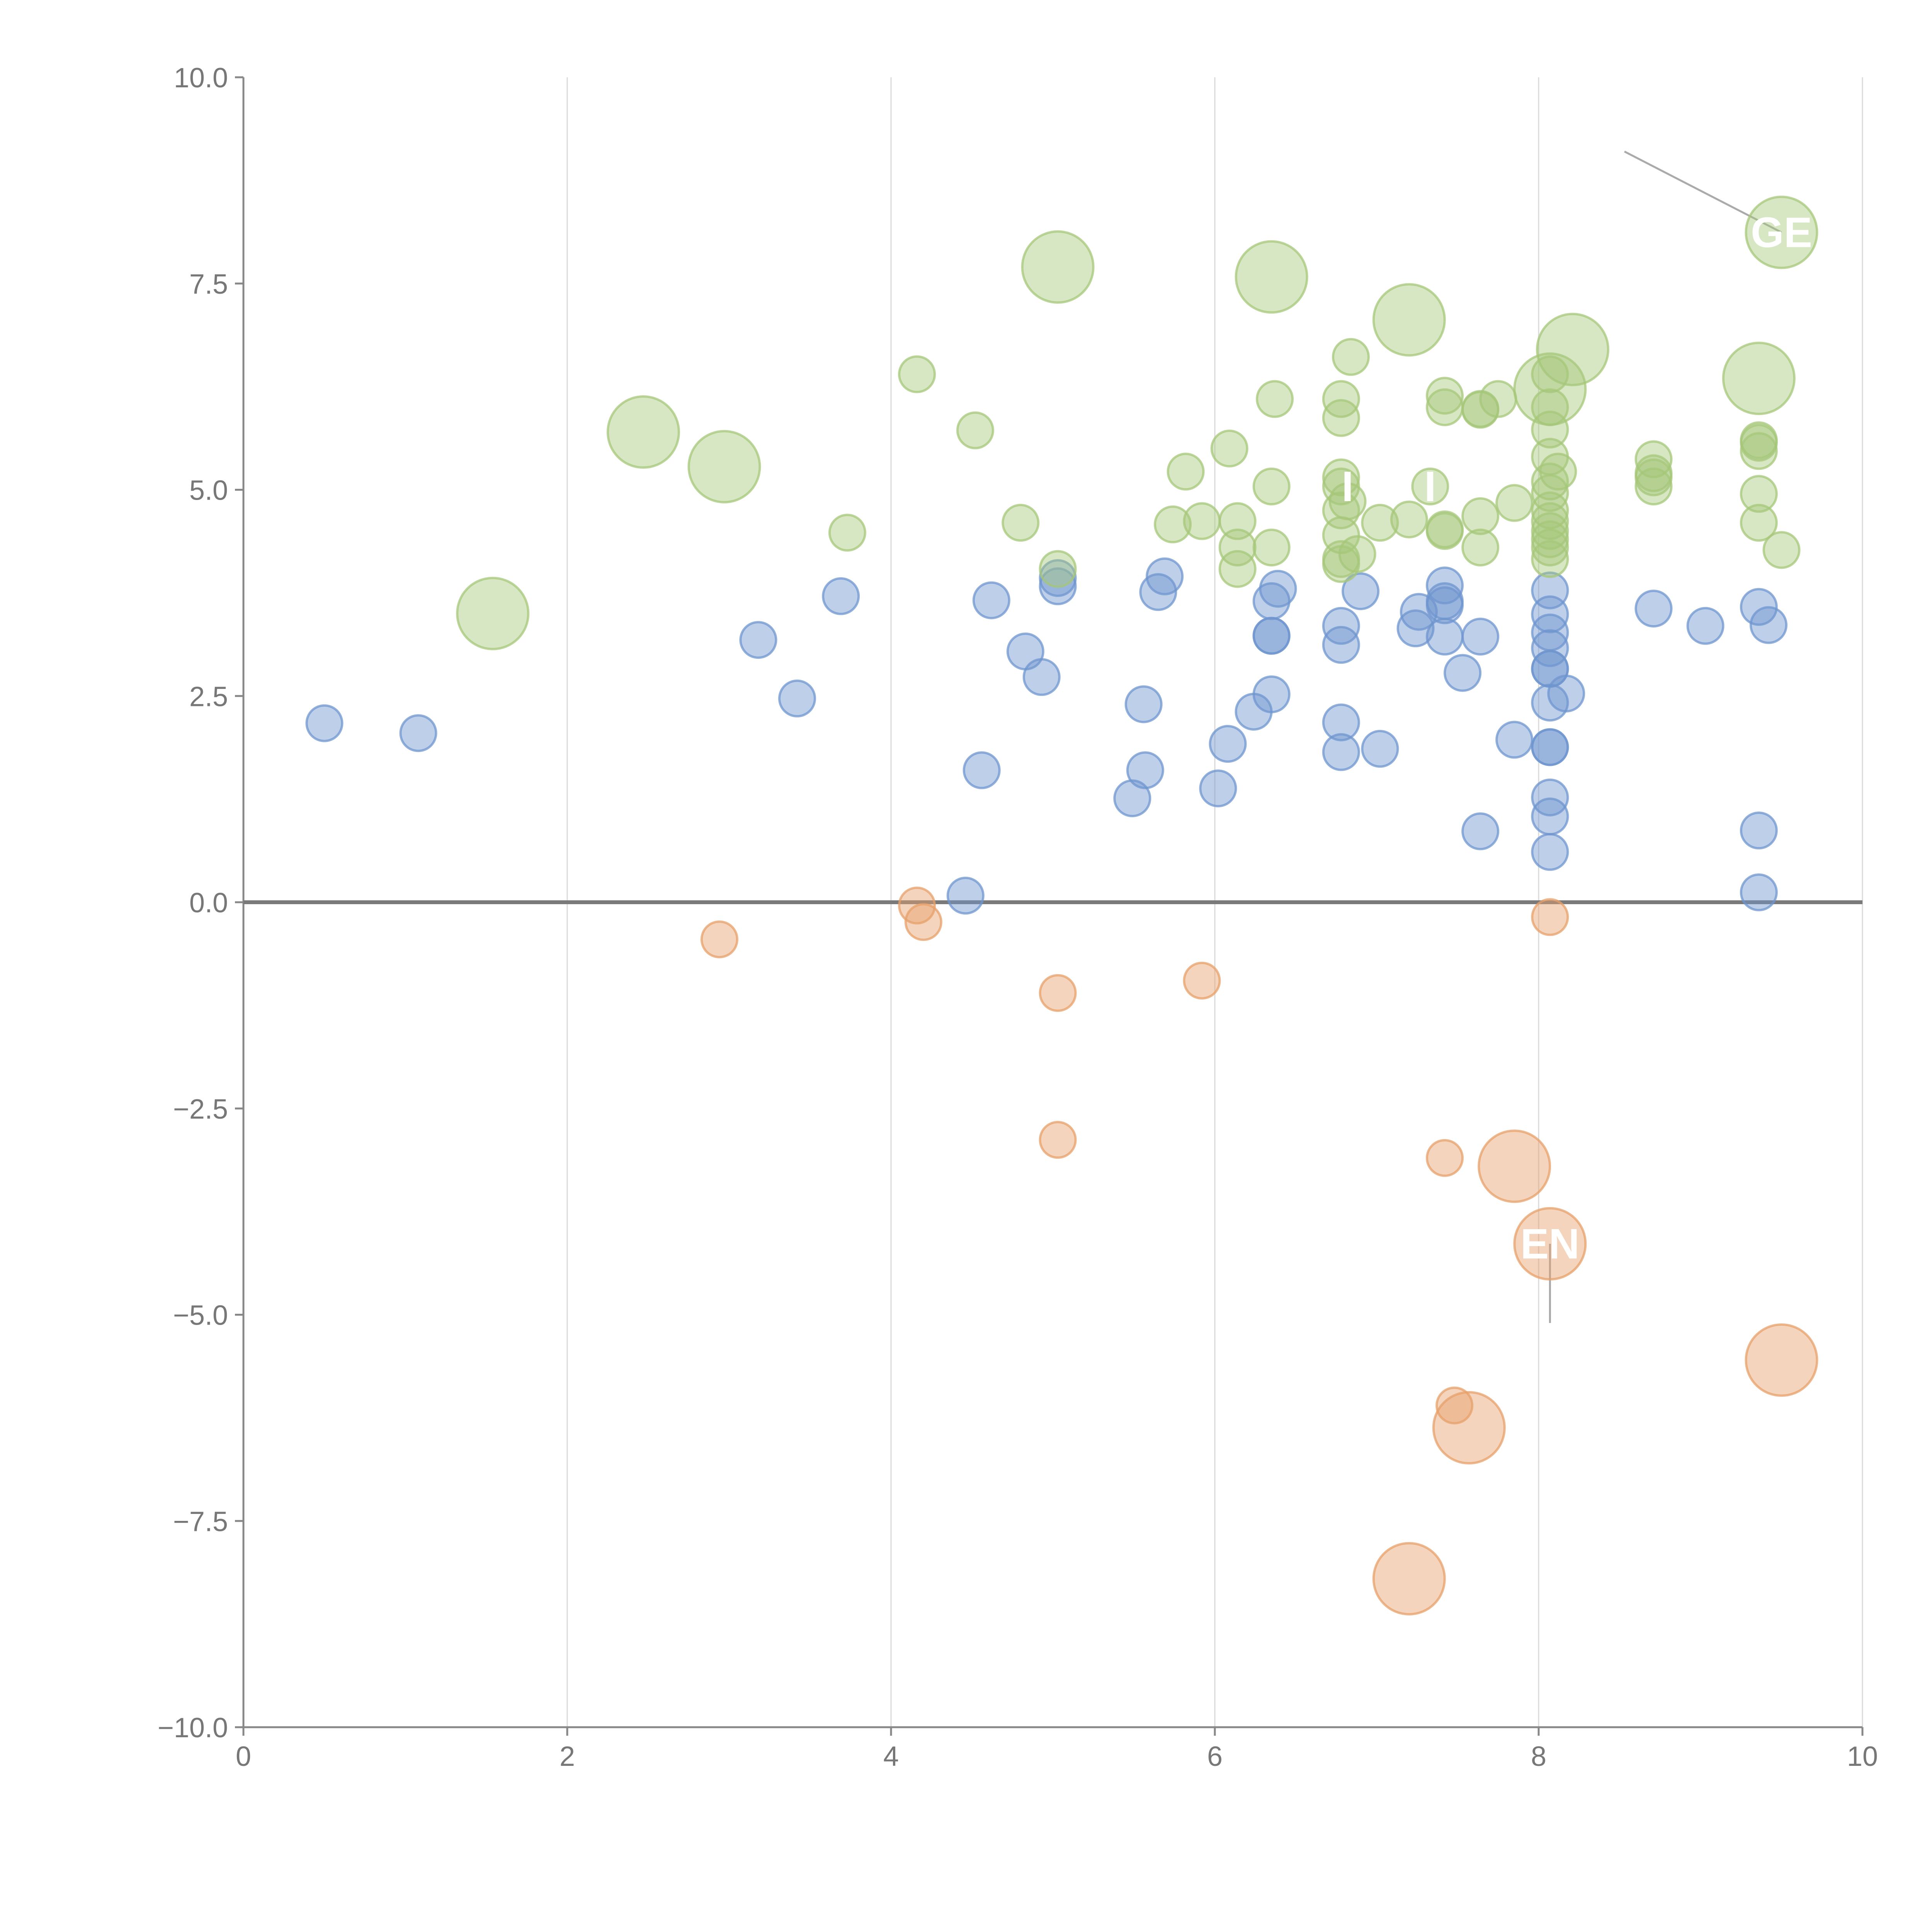 The image size is (1932, 1932). I want to click on annotation-labels: GE EN I I, so click(1577, 738).